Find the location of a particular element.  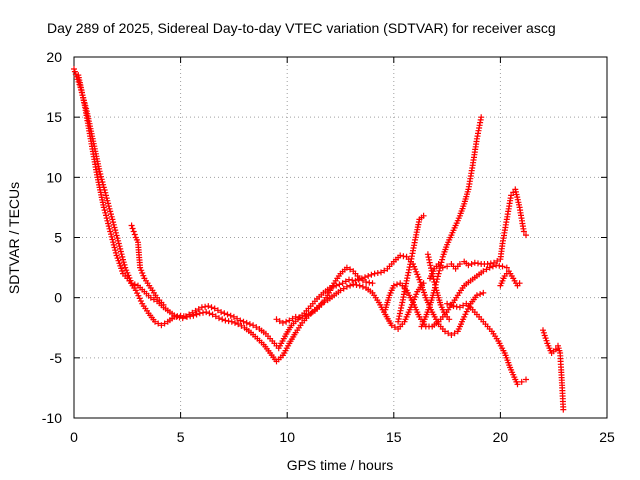

y-tick-label: 0 is located at coordinates (58, 298).